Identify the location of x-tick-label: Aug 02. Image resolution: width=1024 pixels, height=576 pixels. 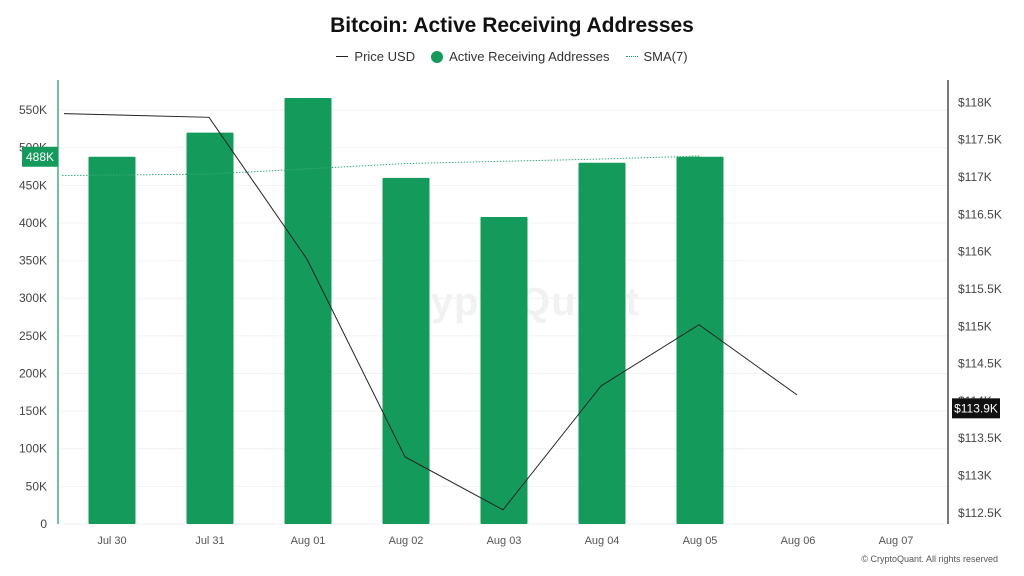
(406, 541).